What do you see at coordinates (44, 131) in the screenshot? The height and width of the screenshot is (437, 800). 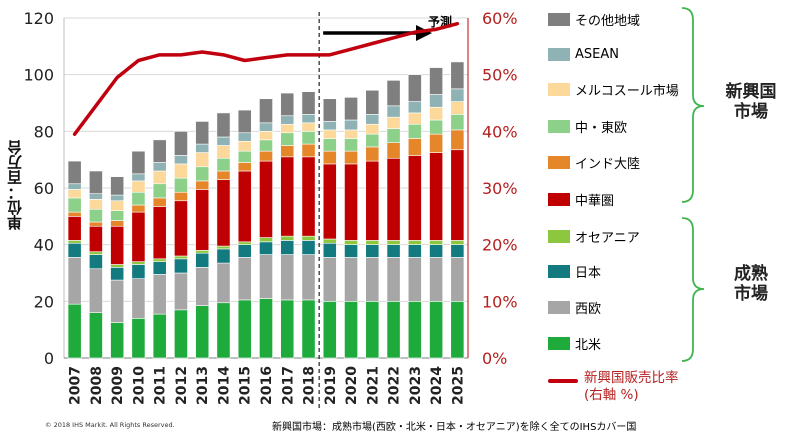 I see `y-tick-label: 80` at bounding box center [44, 131].